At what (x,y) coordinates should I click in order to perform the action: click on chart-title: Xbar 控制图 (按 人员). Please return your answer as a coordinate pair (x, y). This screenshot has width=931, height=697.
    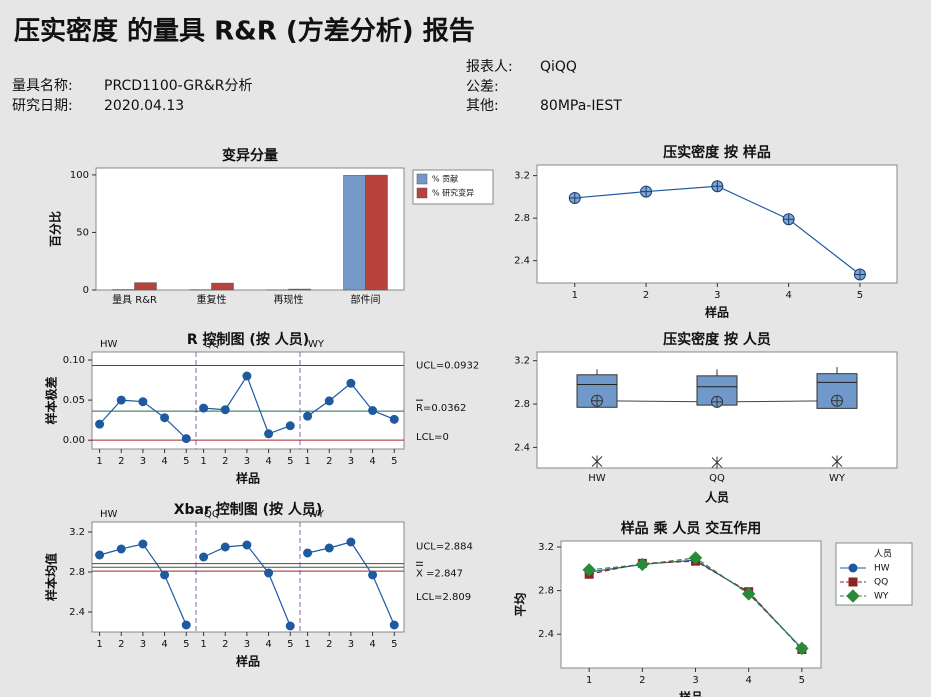
    Looking at the image, I should click on (248, 509).